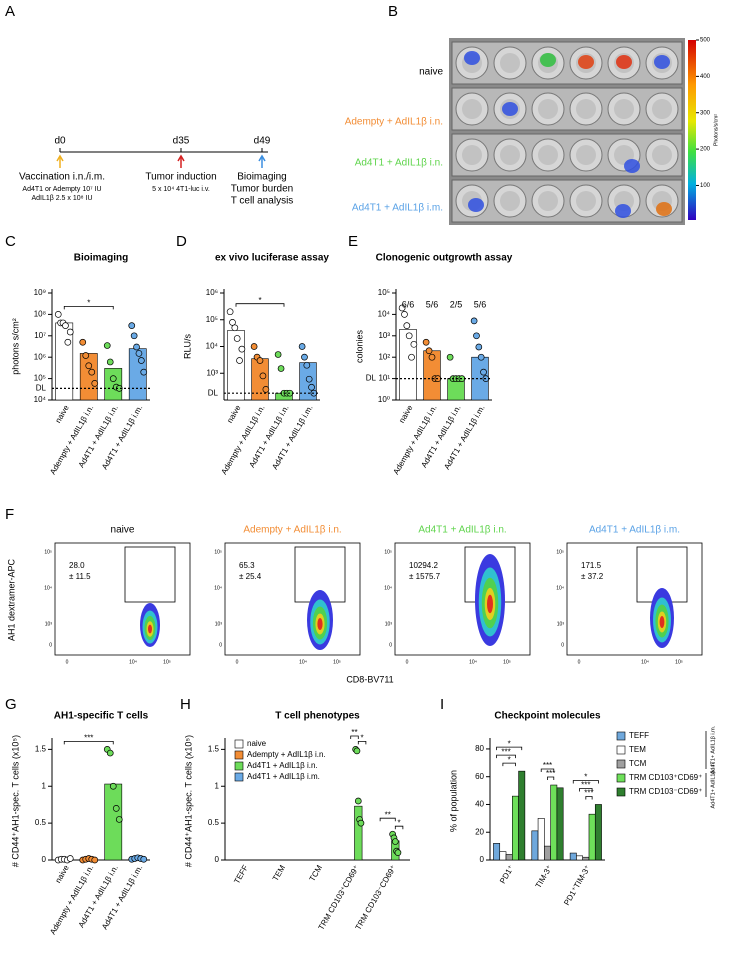 This screenshot has height=961, width=741. I want to click on chart-title: Bioimaging, so click(101, 258).